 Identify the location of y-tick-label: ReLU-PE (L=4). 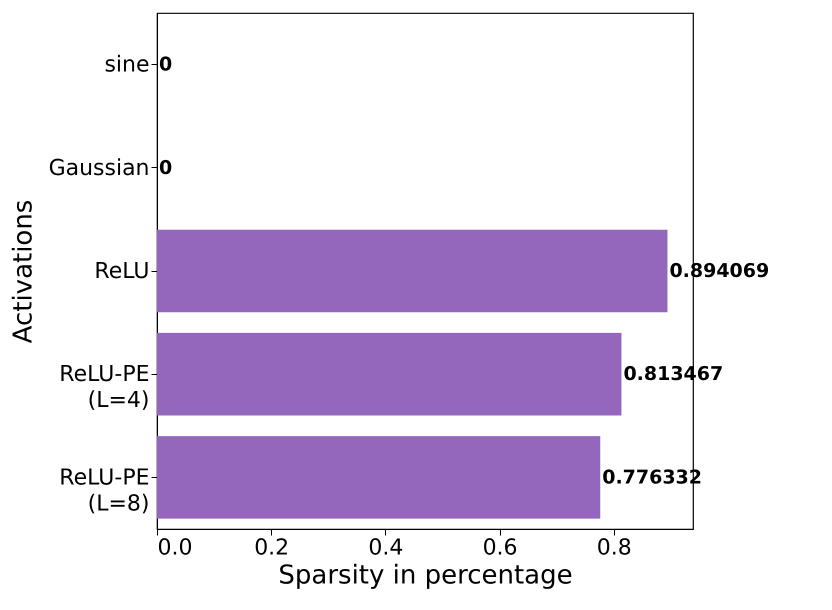
(104, 388).